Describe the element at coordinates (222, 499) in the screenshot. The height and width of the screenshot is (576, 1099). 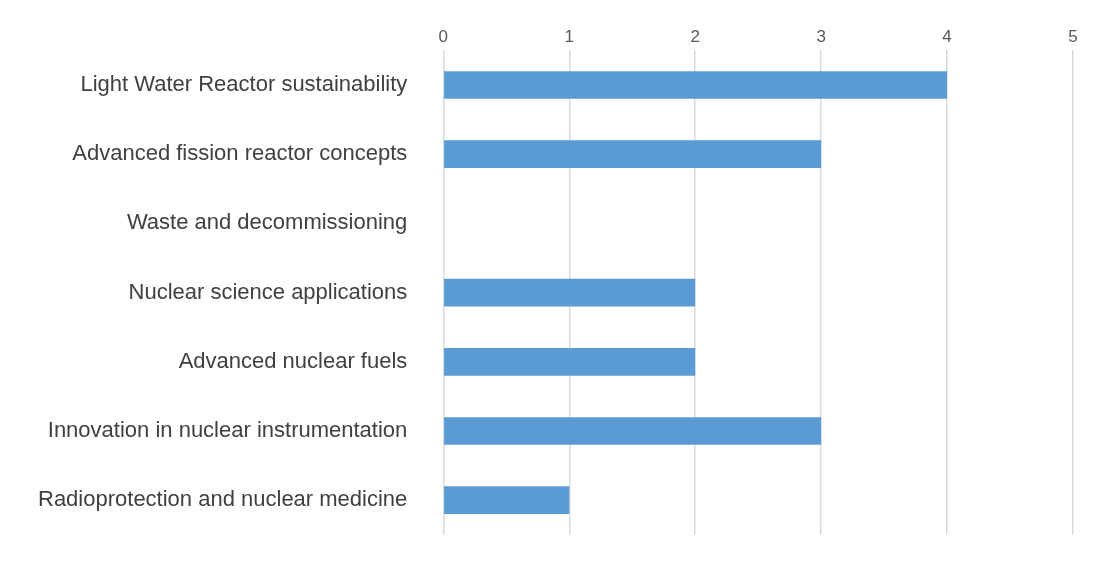
I see `y-tick-label: Radioprotection and nuclear medicine` at that location.